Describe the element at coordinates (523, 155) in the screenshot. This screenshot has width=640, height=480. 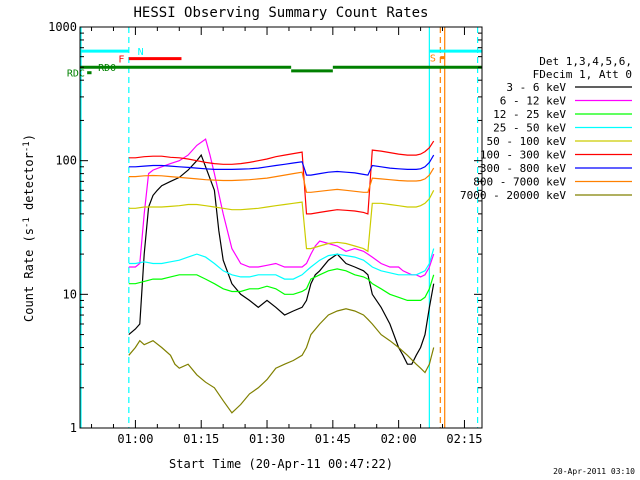
I see `legend-label-5: 100 - 300 keV` at that location.